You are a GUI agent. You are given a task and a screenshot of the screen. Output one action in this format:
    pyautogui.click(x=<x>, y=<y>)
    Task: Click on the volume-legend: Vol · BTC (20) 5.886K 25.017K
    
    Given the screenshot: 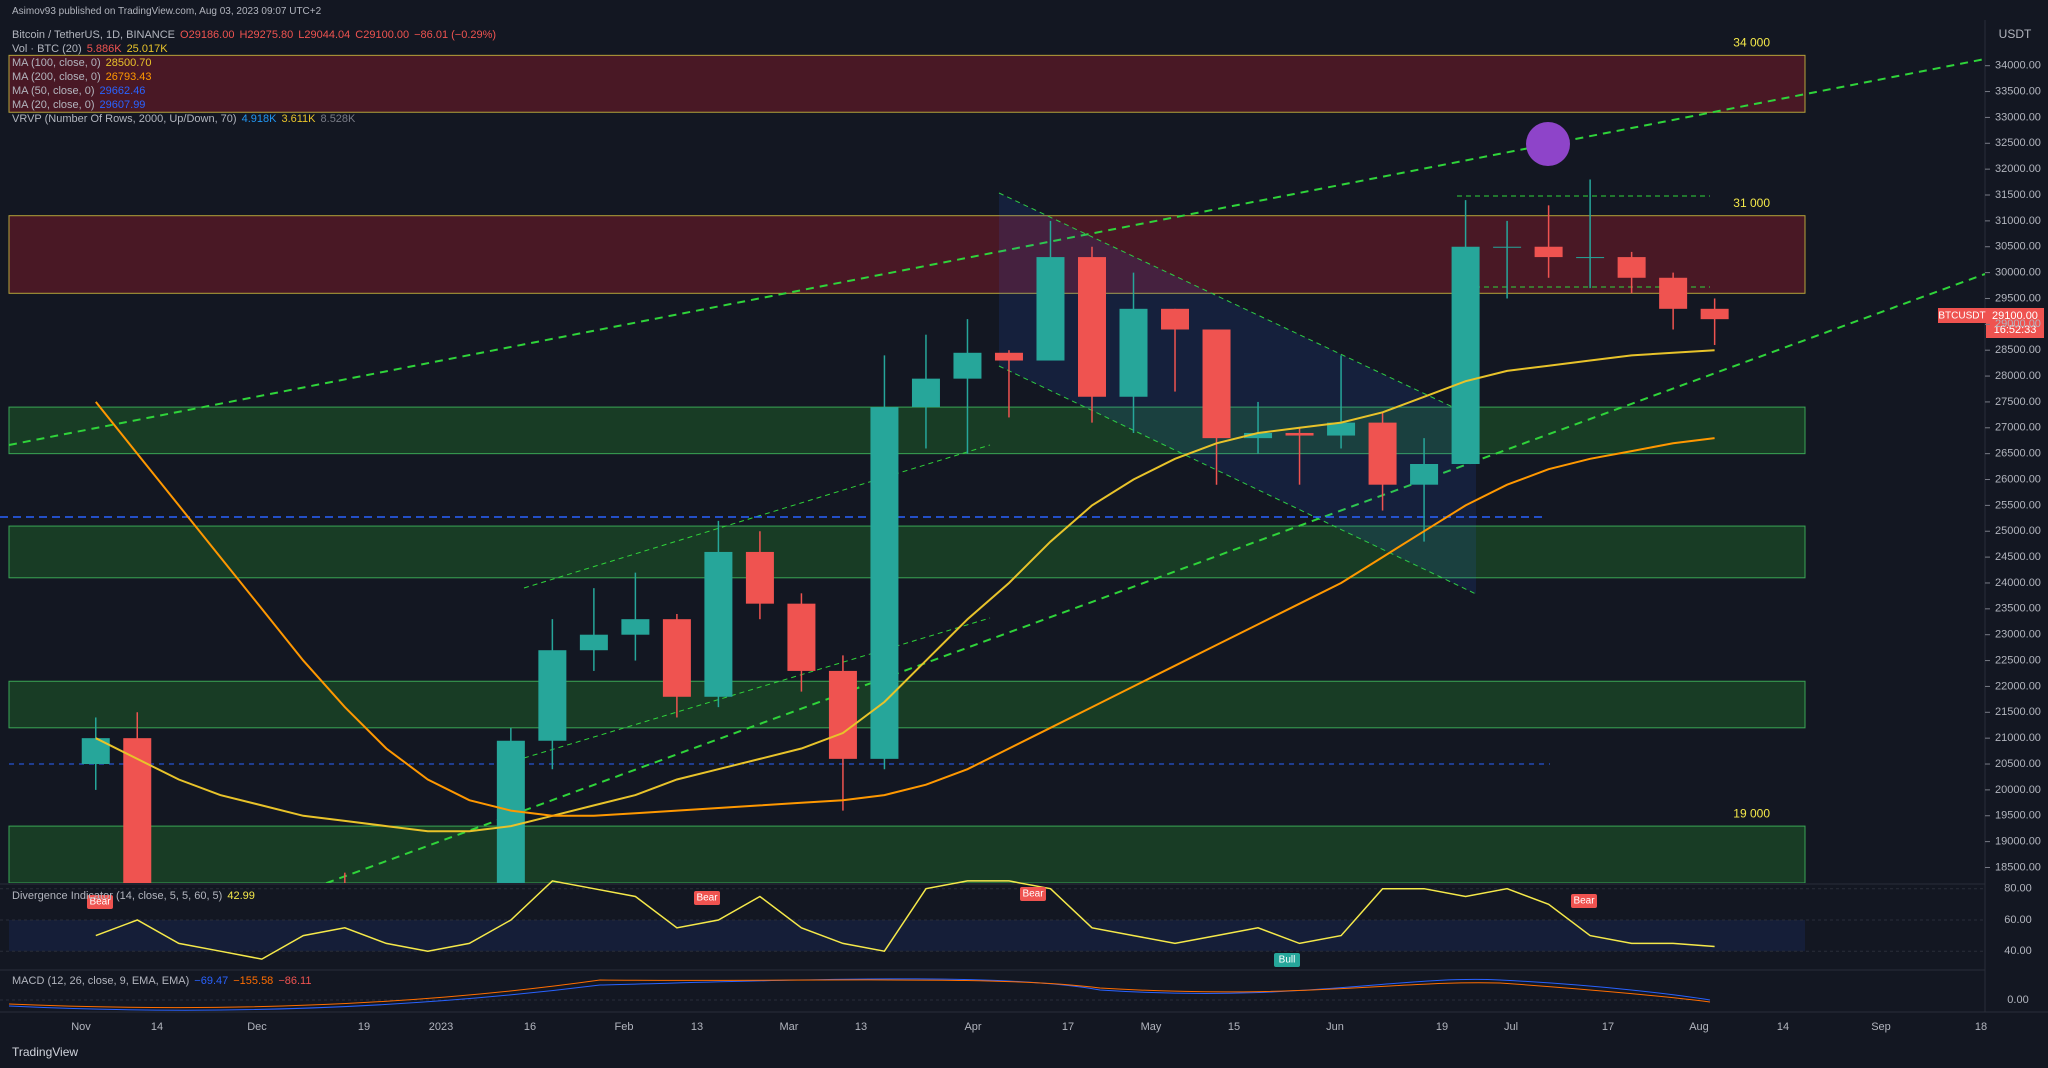 What is the action you would take?
    pyautogui.click(x=92, y=49)
    